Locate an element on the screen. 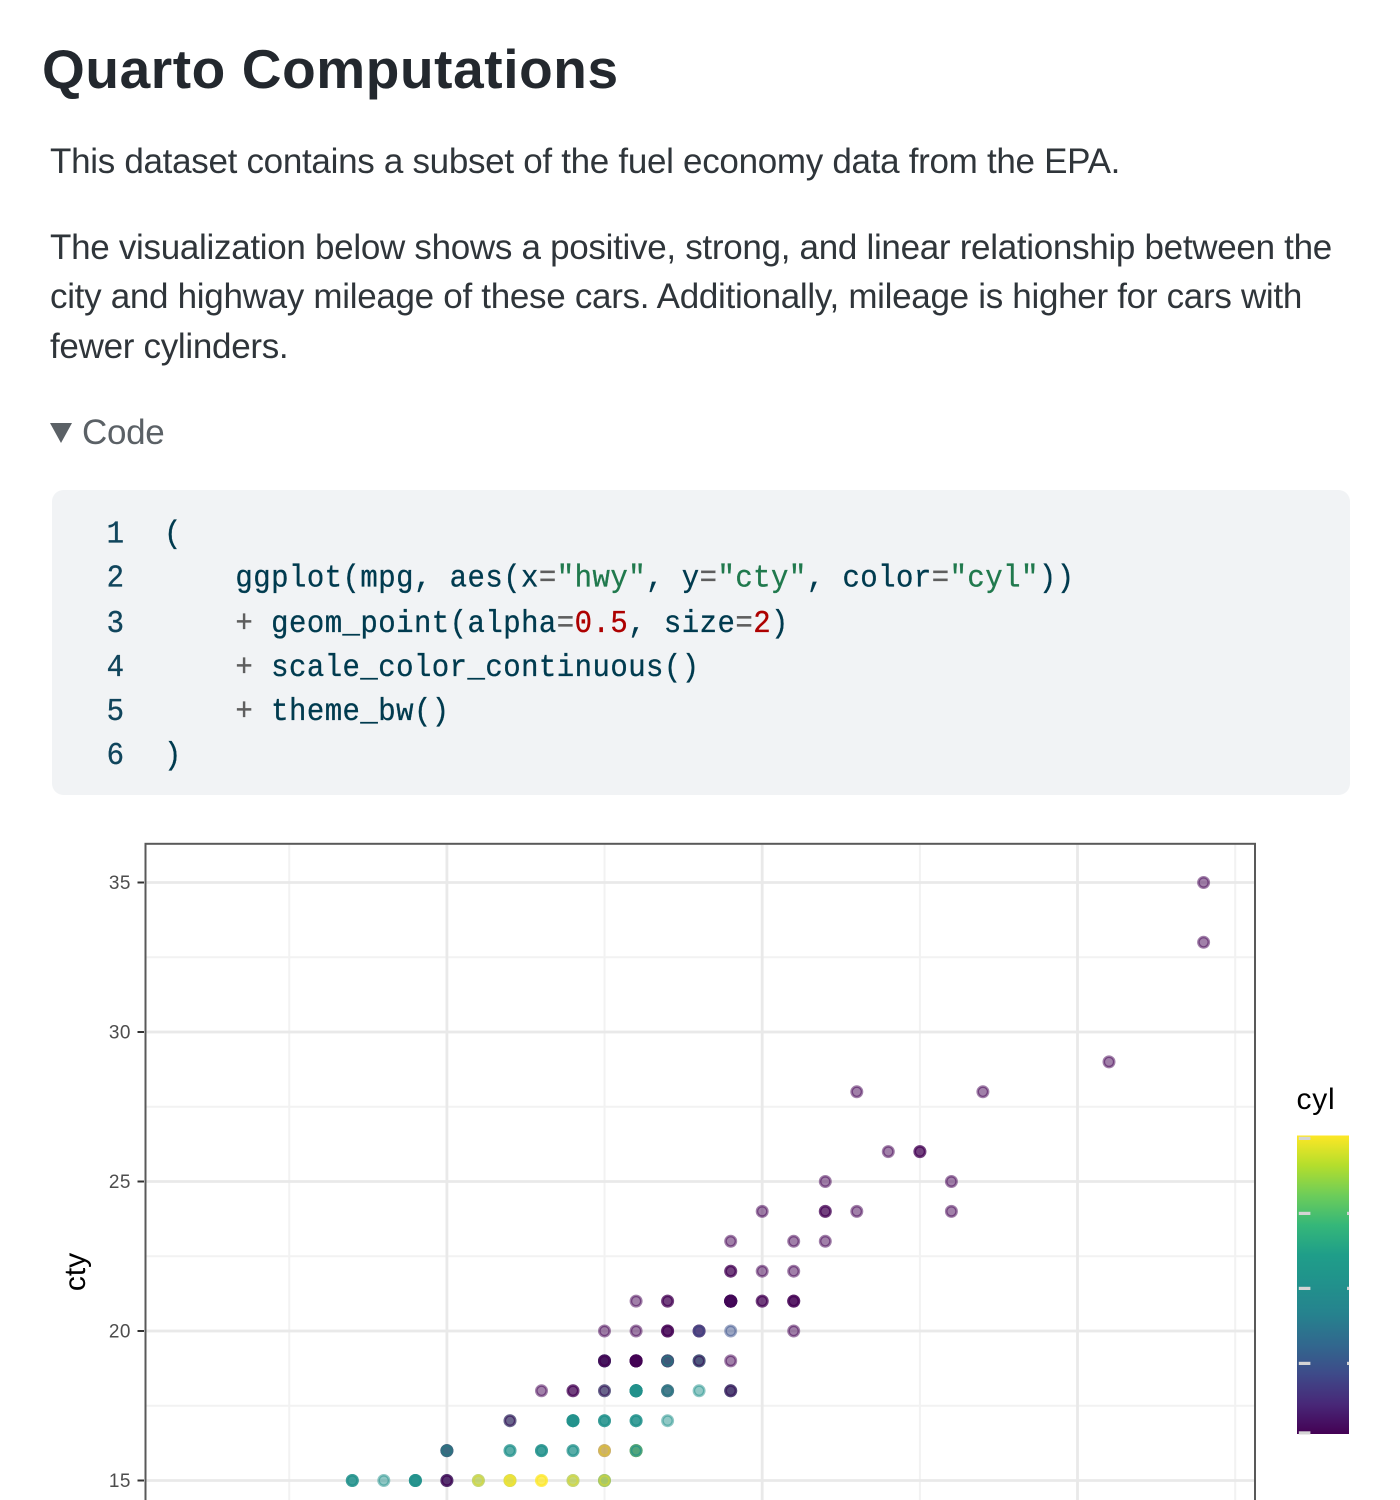 The width and height of the screenshot is (1400, 1500). svg-text: 20 is located at coordinates (120, 1332).